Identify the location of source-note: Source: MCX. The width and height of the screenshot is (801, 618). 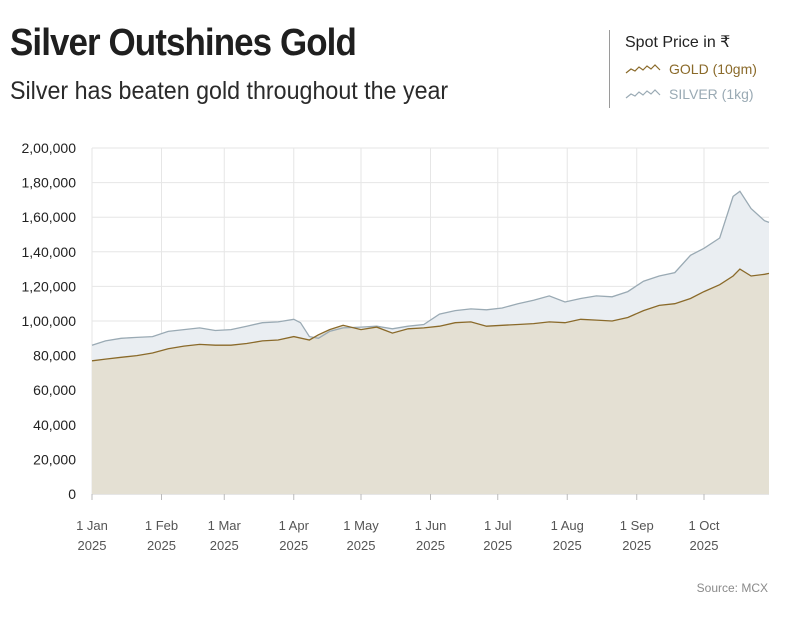
(732, 588).